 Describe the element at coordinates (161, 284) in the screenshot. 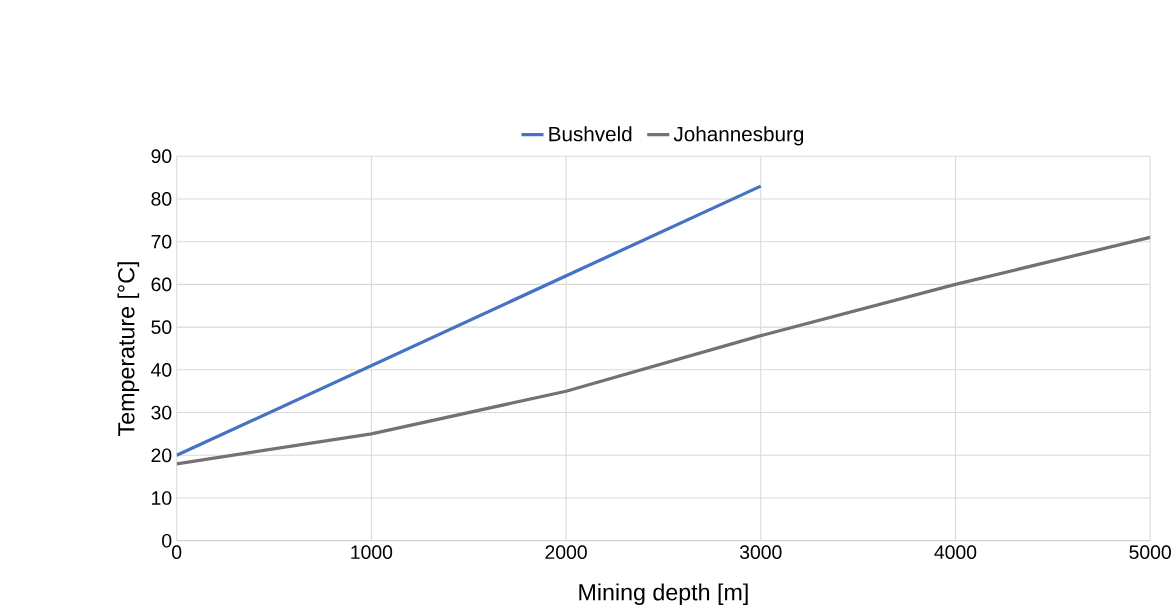

I see `y-tick-label: 60` at that location.